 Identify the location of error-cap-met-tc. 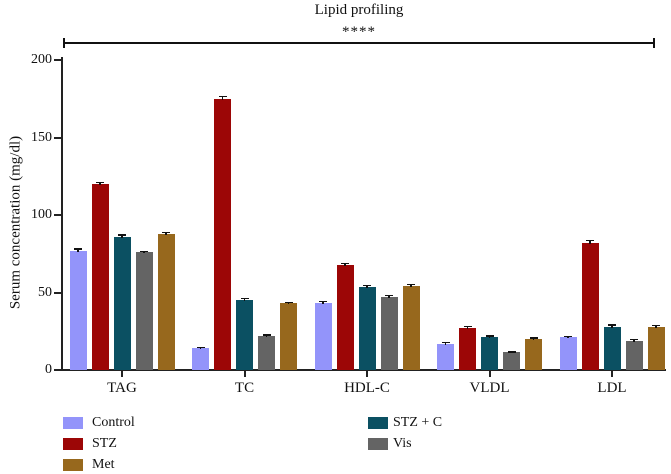
(288, 302).